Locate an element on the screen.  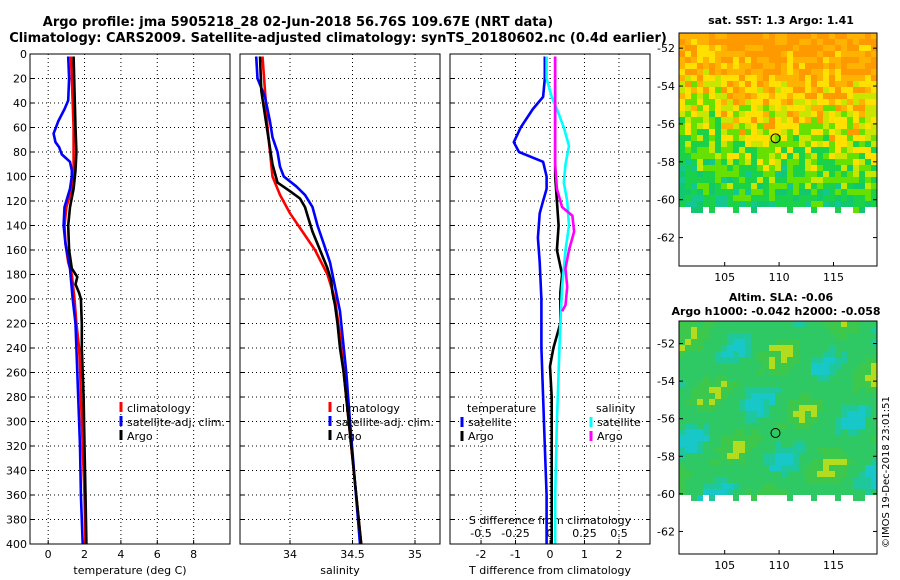
x-tick-label: 2 is located at coordinates (618, 554).